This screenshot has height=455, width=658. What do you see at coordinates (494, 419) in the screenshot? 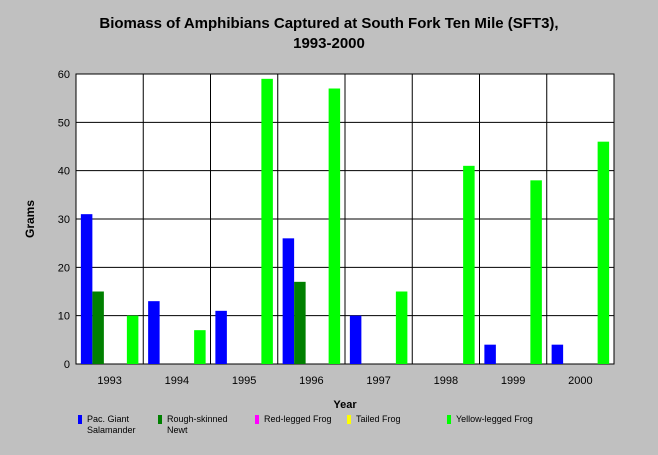
I see `legend-label: Yellow-legged Frog` at bounding box center [494, 419].